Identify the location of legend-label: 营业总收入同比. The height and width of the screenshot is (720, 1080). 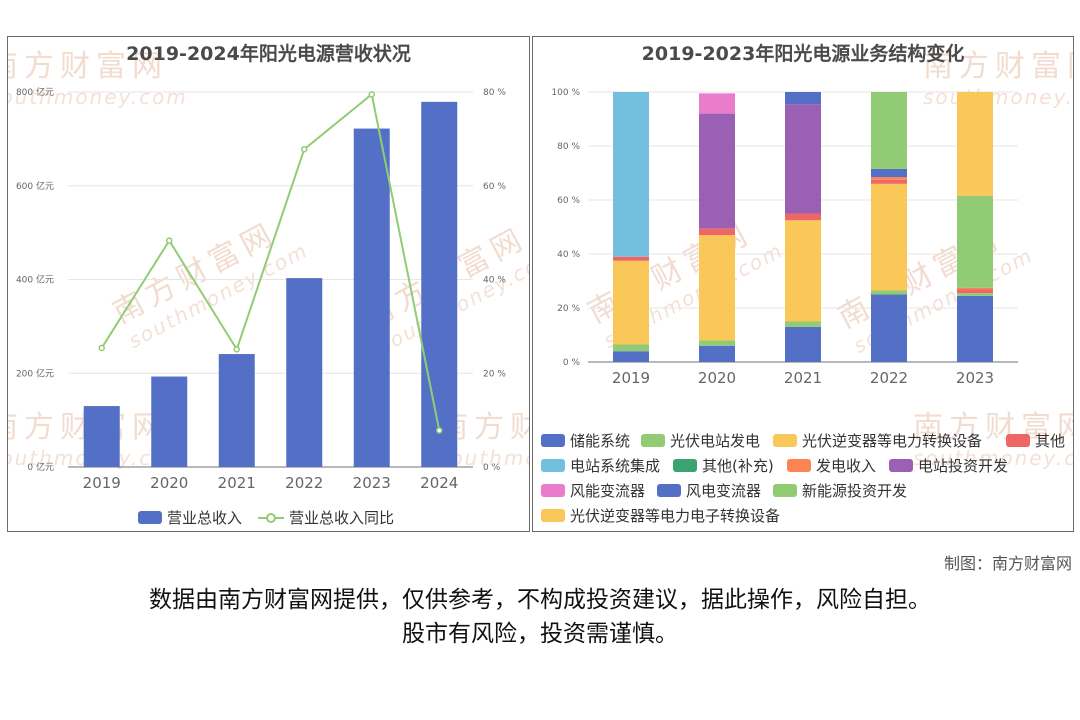
(342, 518).